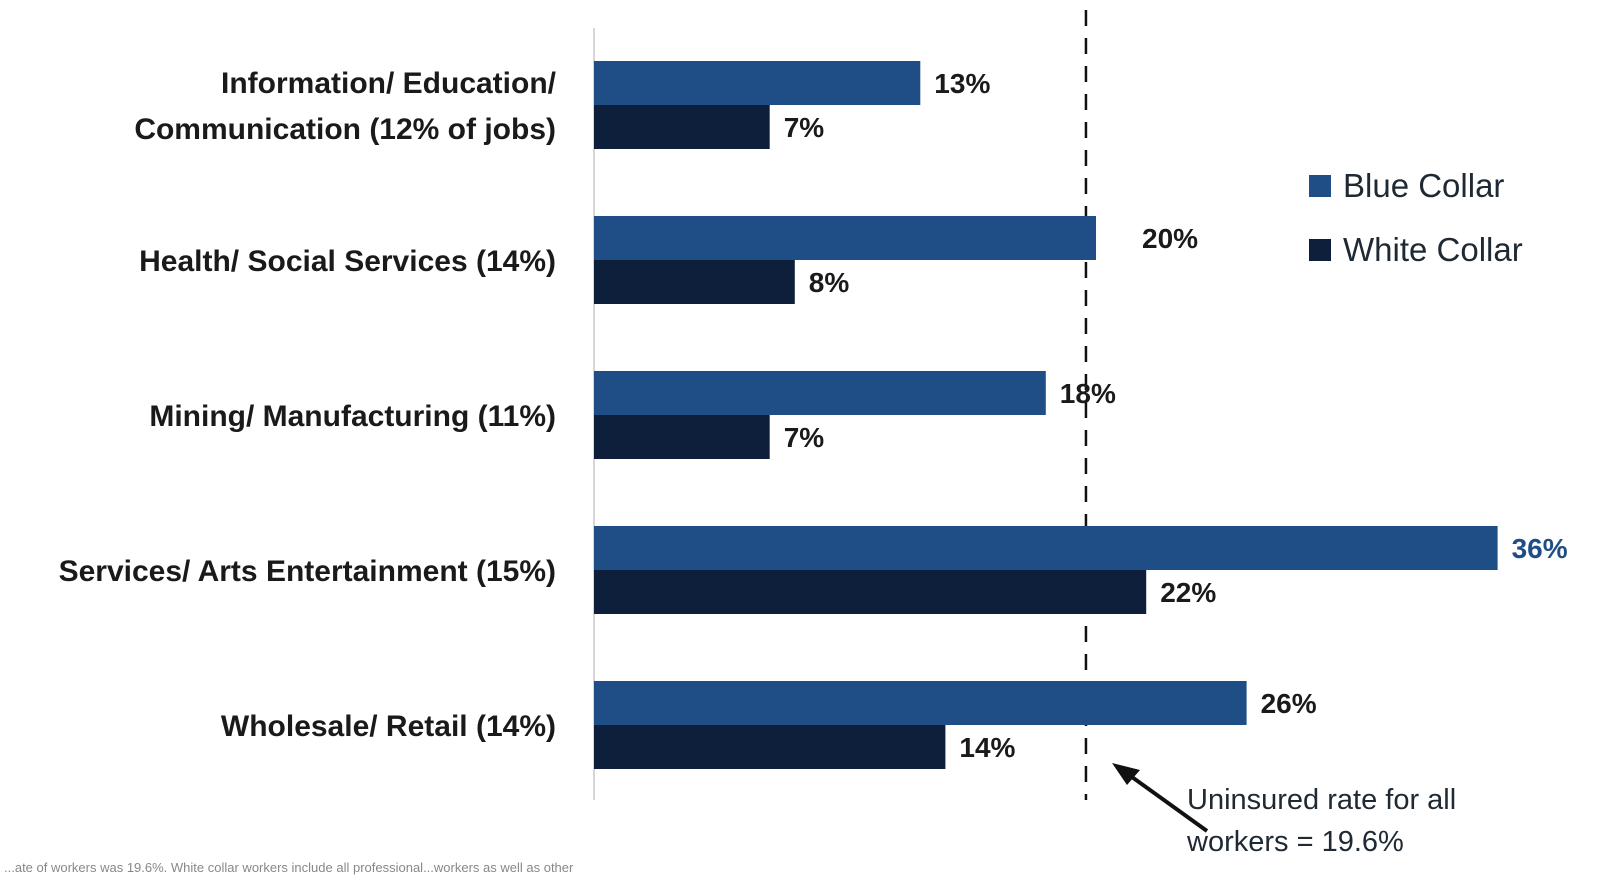  What do you see at coordinates (1321, 800) in the screenshot?
I see `annotation-text-line-0: Uninsured rate for all` at bounding box center [1321, 800].